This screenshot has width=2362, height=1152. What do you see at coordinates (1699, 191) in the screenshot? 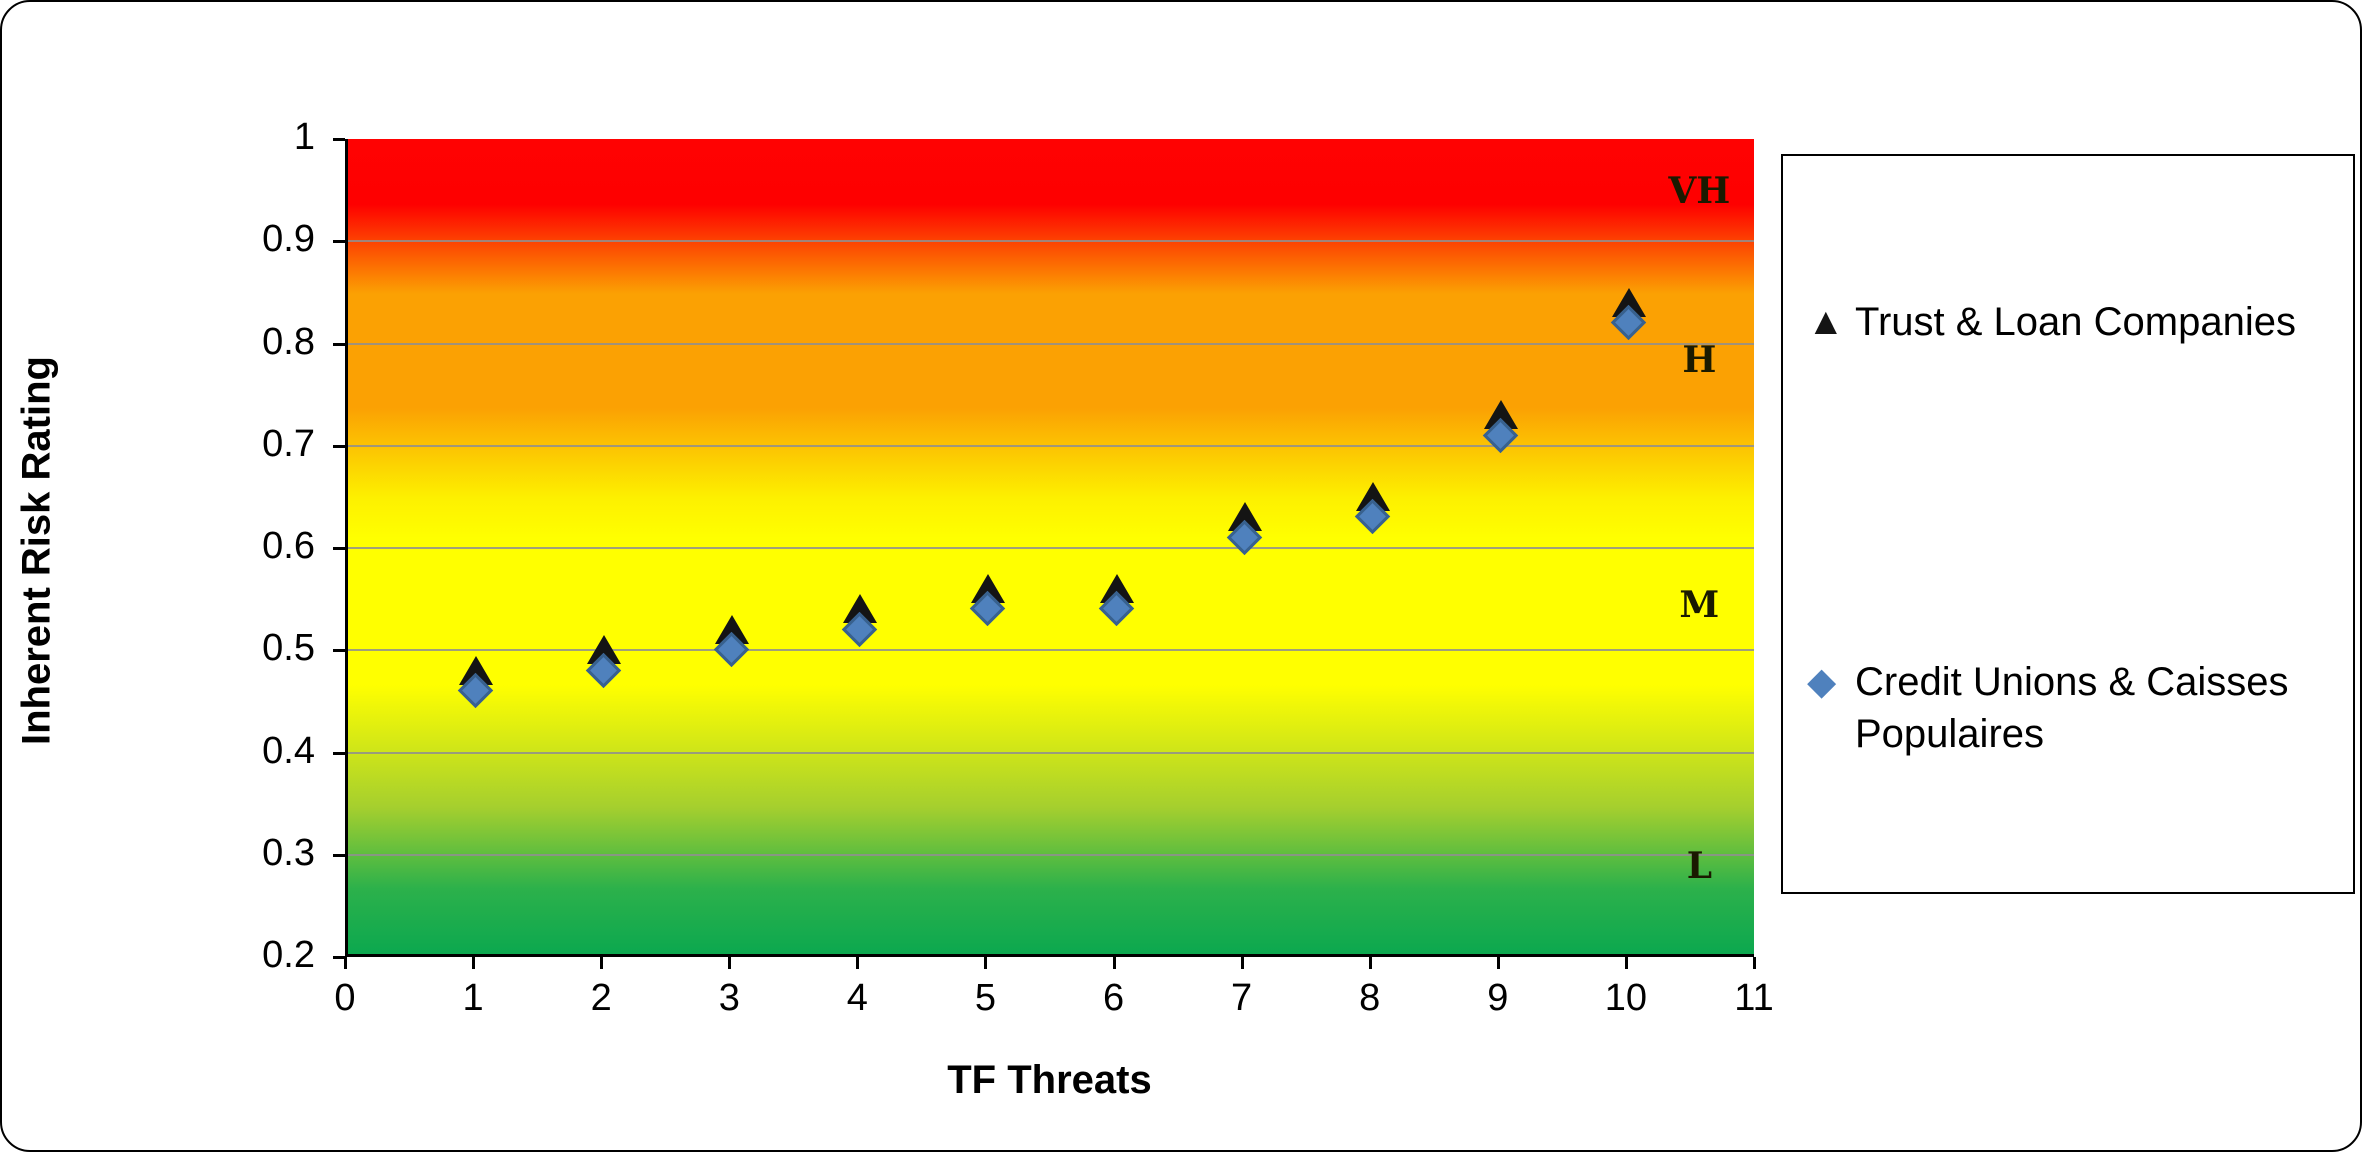
I see `risk-band-label-vh: VH` at bounding box center [1699, 191].